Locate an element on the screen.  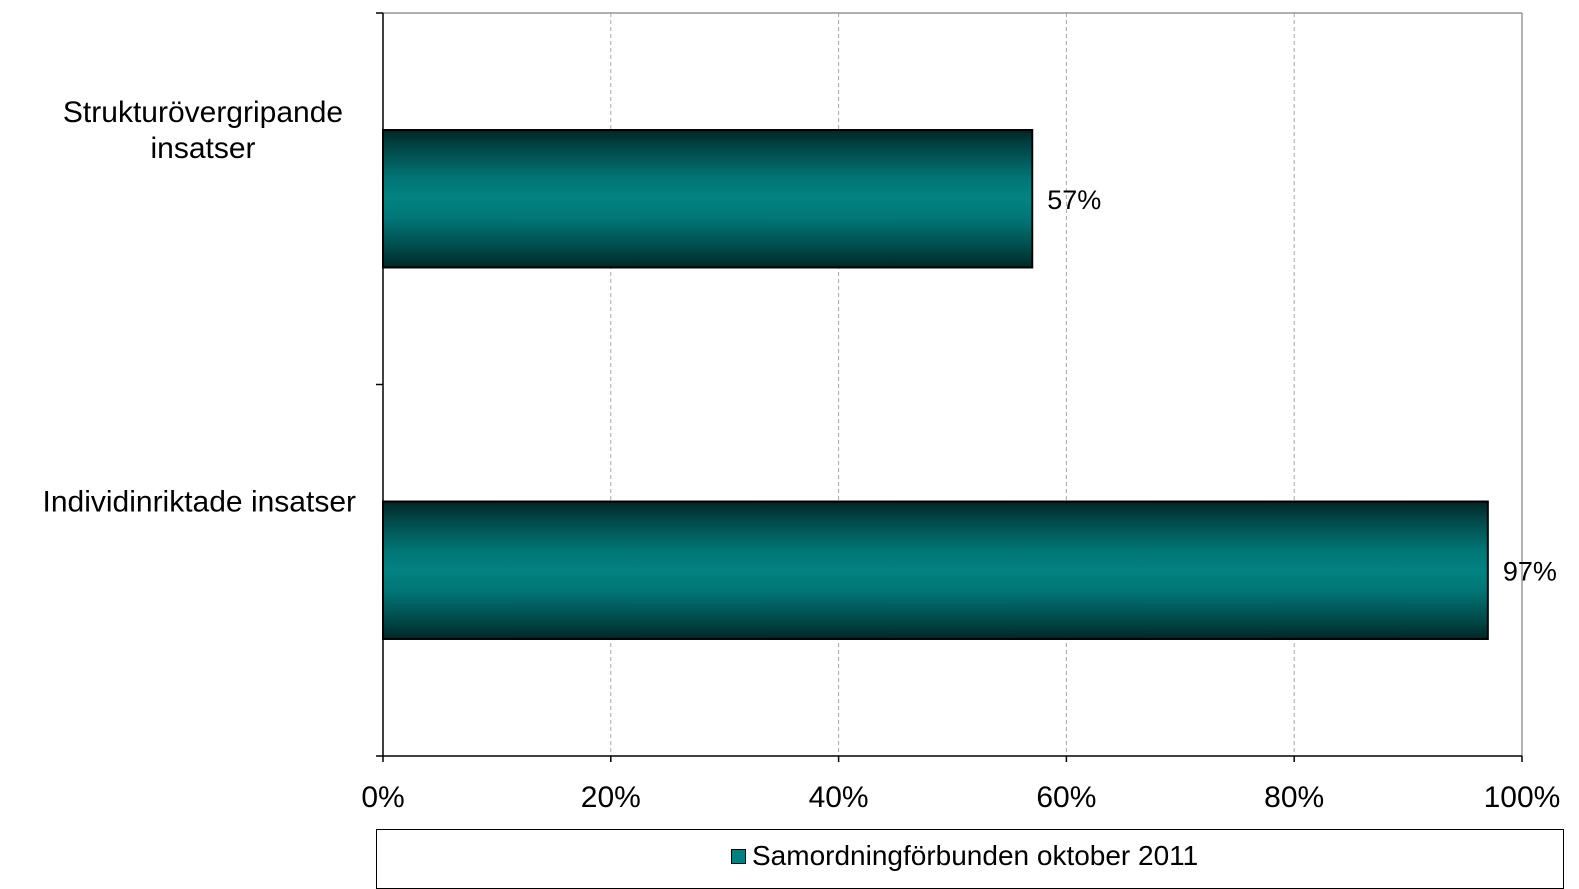
y-category-label: Strukturövergripande is located at coordinates (203, 112).